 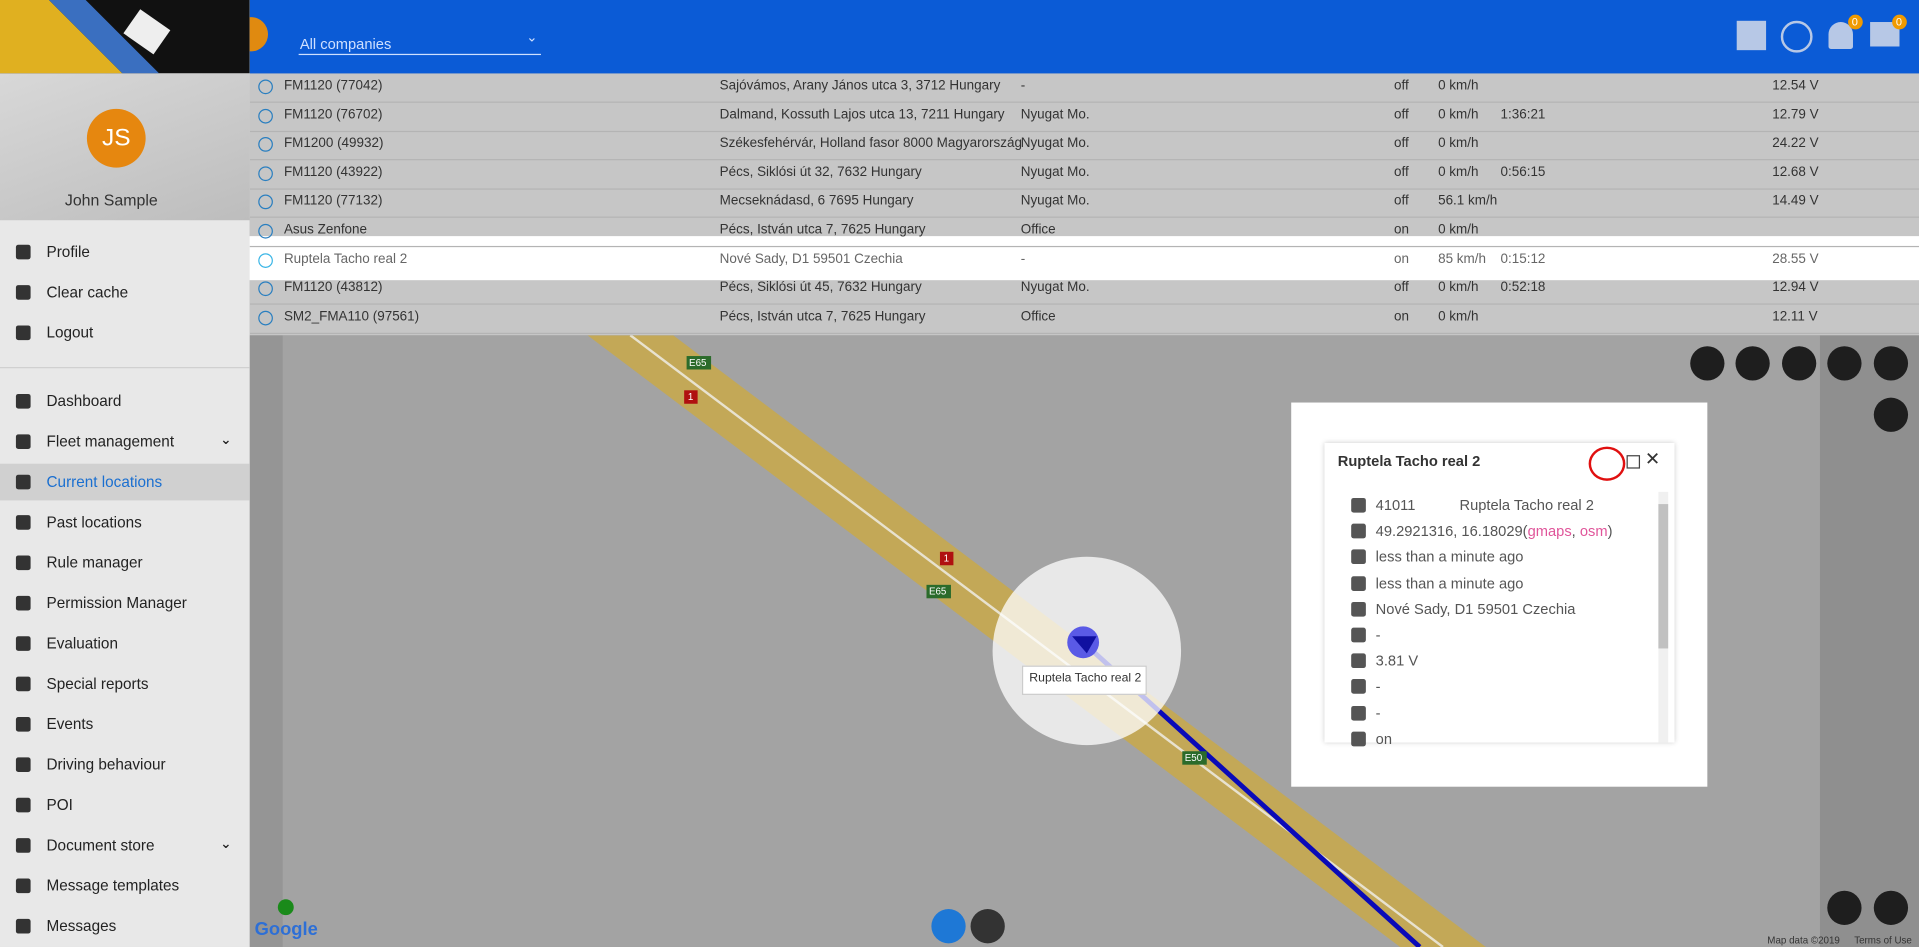 What do you see at coordinates (125, 482) in the screenshot?
I see `nav-item: Current locations` at bounding box center [125, 482].